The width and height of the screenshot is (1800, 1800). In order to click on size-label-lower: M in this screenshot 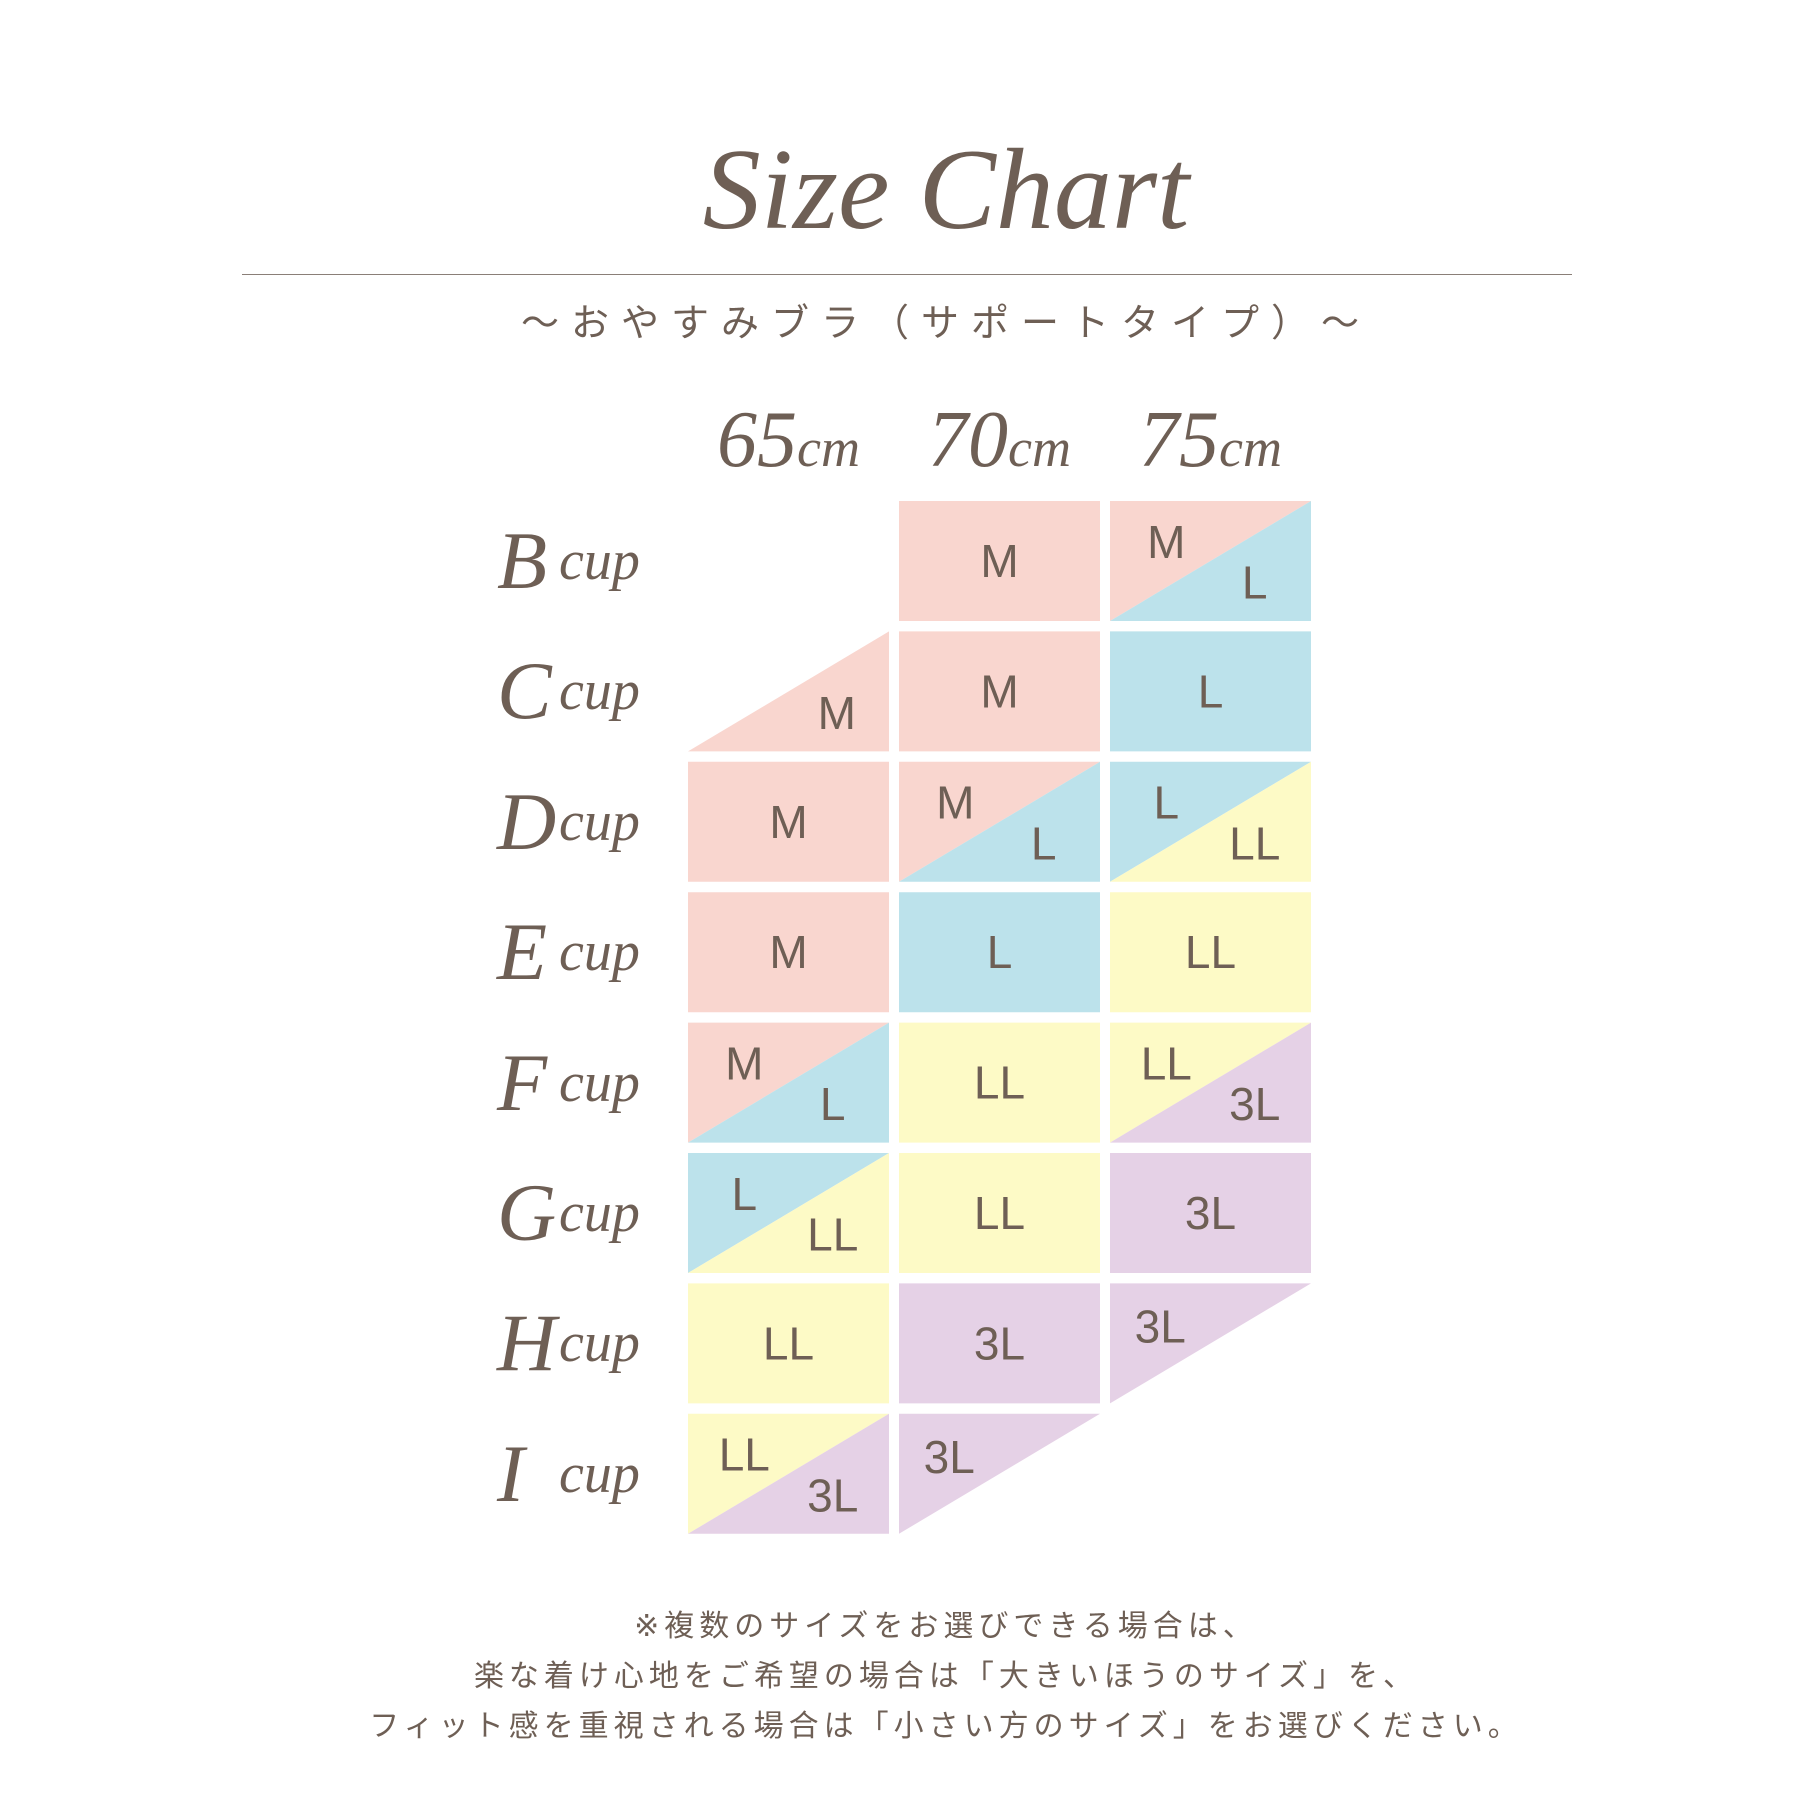, I will do `click(837, 713)`.